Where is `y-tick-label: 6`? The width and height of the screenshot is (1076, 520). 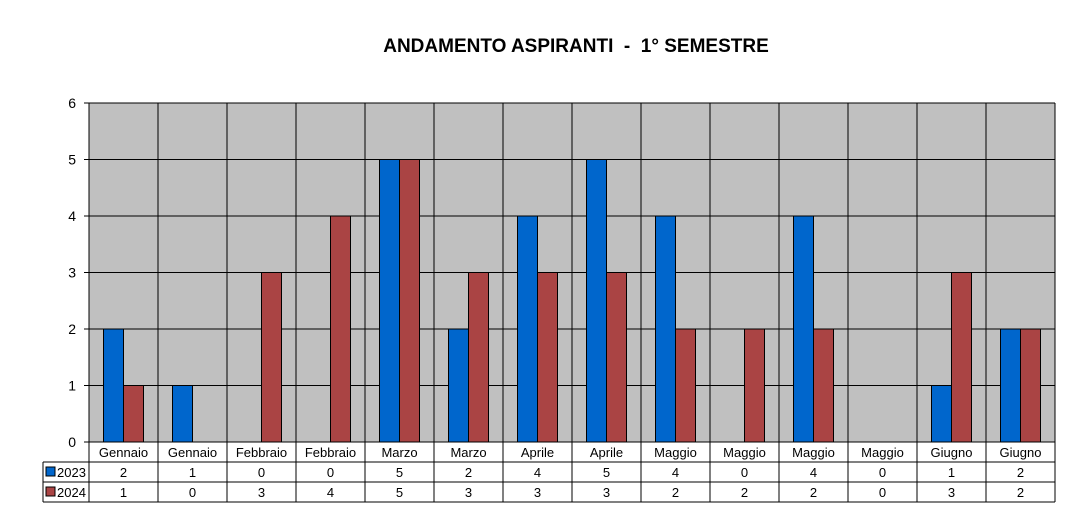
y-tick-label: 6 is located at coordinates (72, 103).